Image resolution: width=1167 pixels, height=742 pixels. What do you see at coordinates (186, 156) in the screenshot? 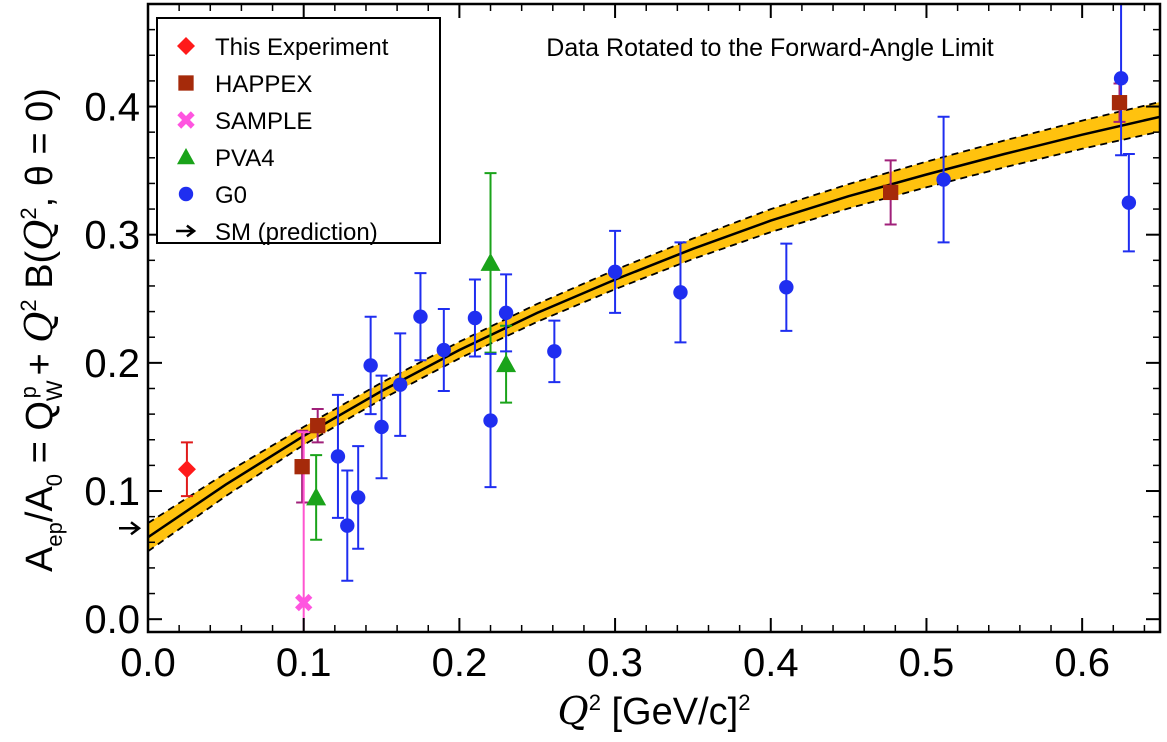
I see `legend-marker-pva4` at bounding box center [186, 156].